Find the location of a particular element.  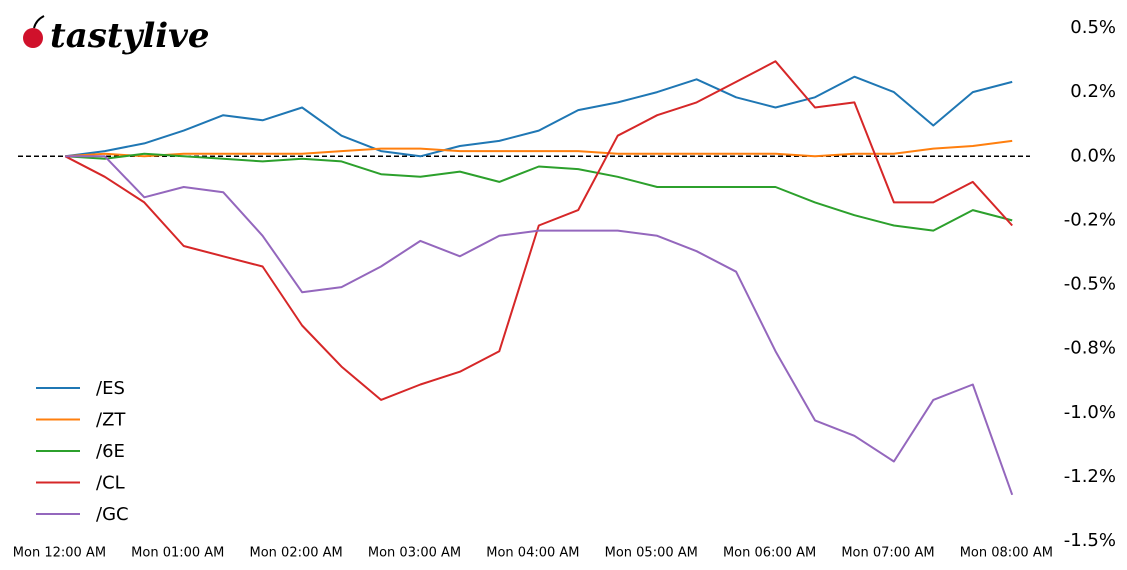

x-tick-label: Mon 01:00 AM is located at coordinates (177, 553).